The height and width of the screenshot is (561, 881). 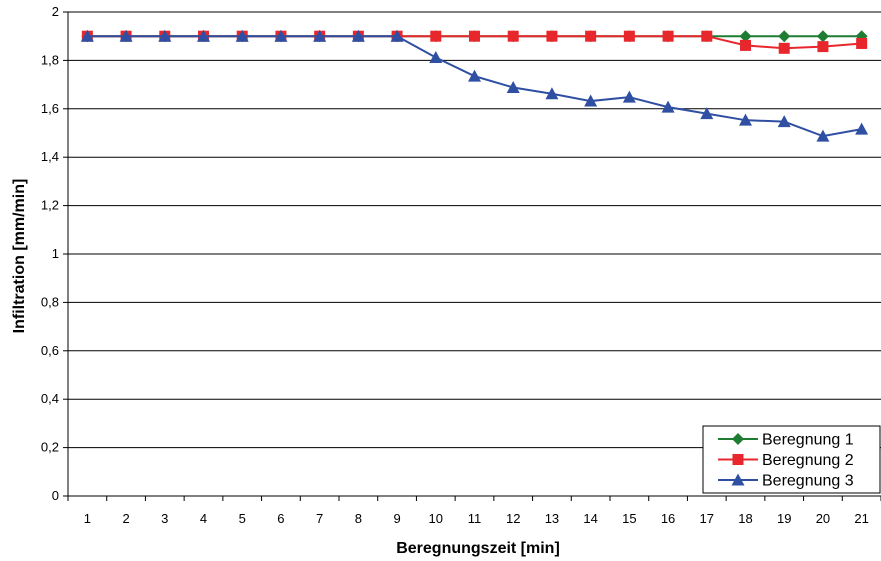 I want to click on x-tick-label: 11, so click(x=475, y=518).